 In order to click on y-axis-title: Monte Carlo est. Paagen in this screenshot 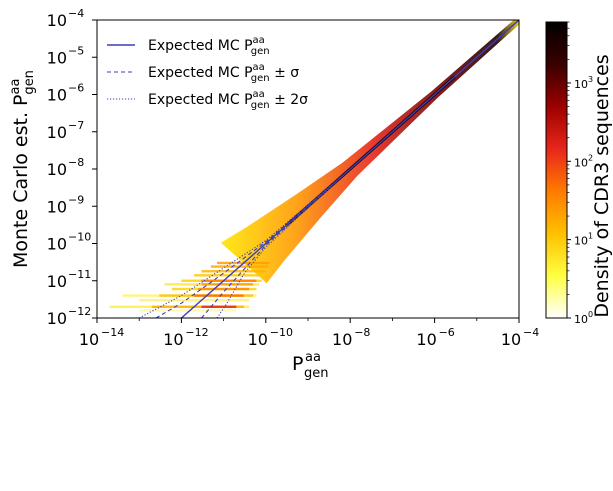, I will do `click(22, 169)`.